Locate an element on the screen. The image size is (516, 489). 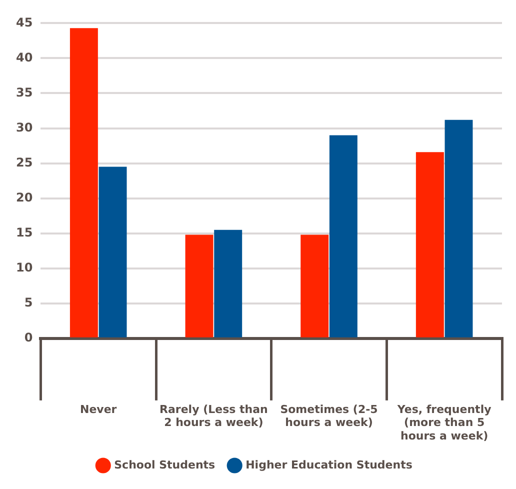
x-tick-label: Rarely (Less than 2 hours a week) is located at coordinates (214, 416).